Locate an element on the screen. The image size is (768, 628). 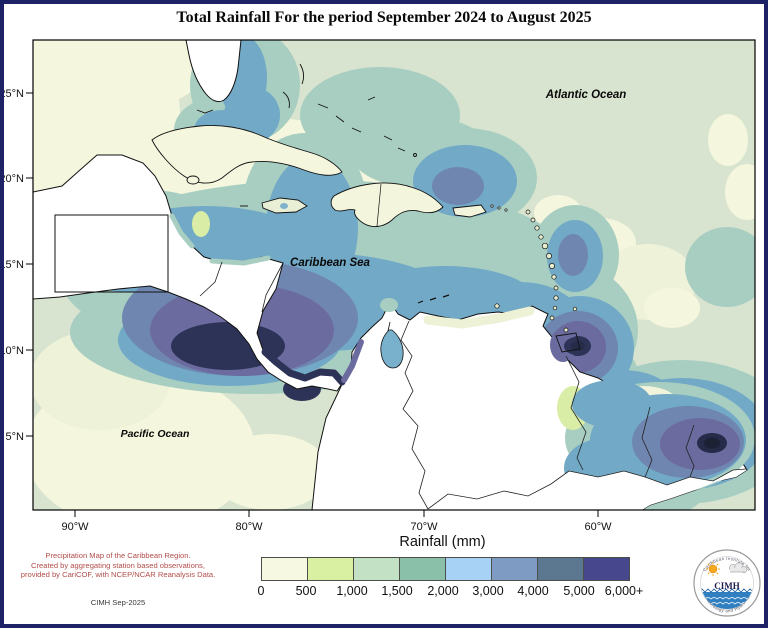
label-caribbean-sea: Caribbean Sea is located at coordinates (330, 263).